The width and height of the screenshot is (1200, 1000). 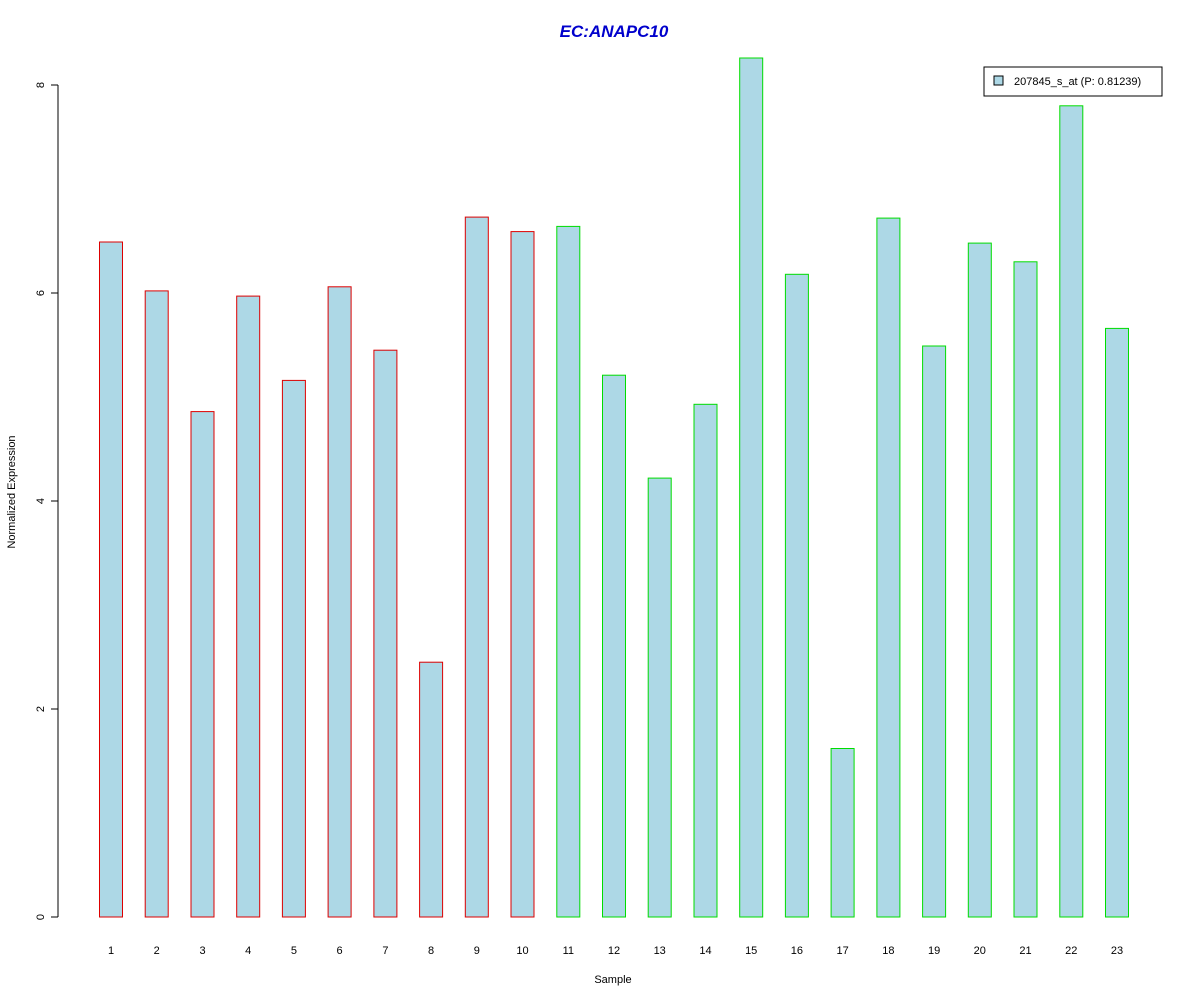 I want to click on x-tick-label: 3, so click(x=202, y=951).